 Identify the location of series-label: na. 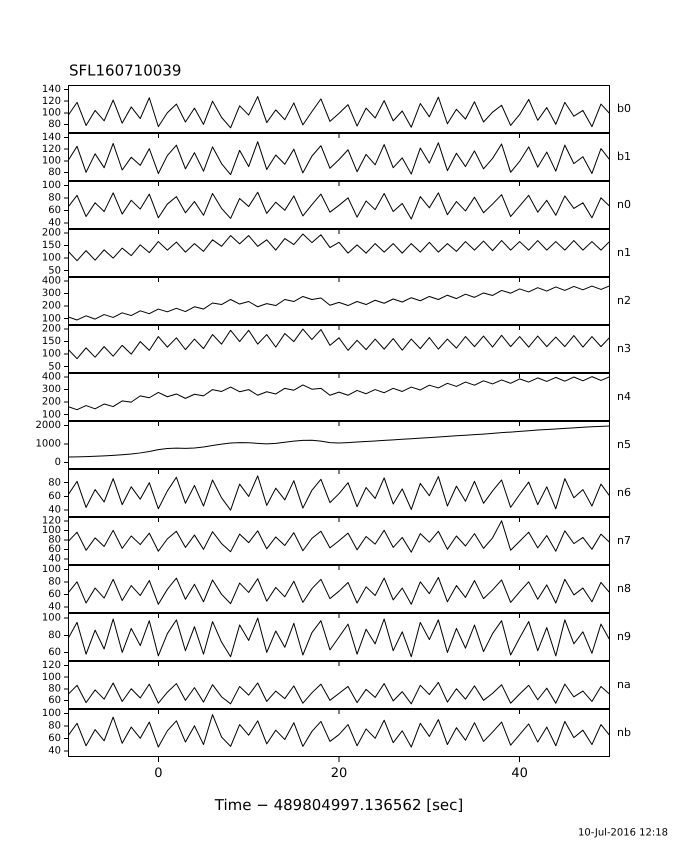
(624, 684).